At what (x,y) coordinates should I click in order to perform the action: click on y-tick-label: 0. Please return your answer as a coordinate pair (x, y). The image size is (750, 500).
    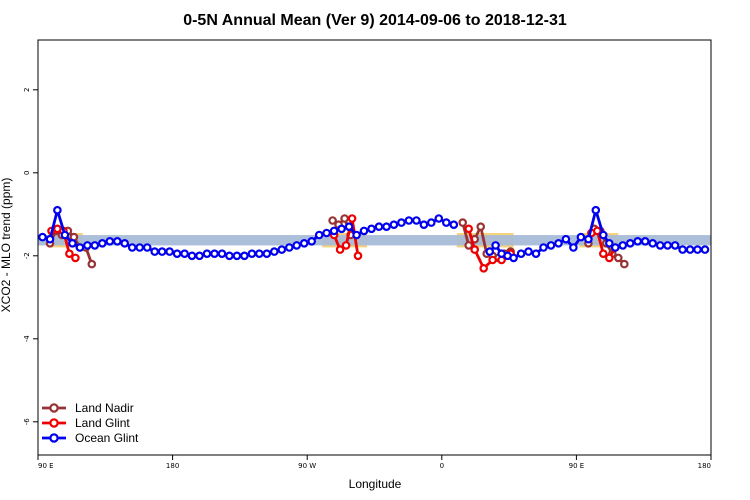
    Looking at the image, I should click on (27, 173).